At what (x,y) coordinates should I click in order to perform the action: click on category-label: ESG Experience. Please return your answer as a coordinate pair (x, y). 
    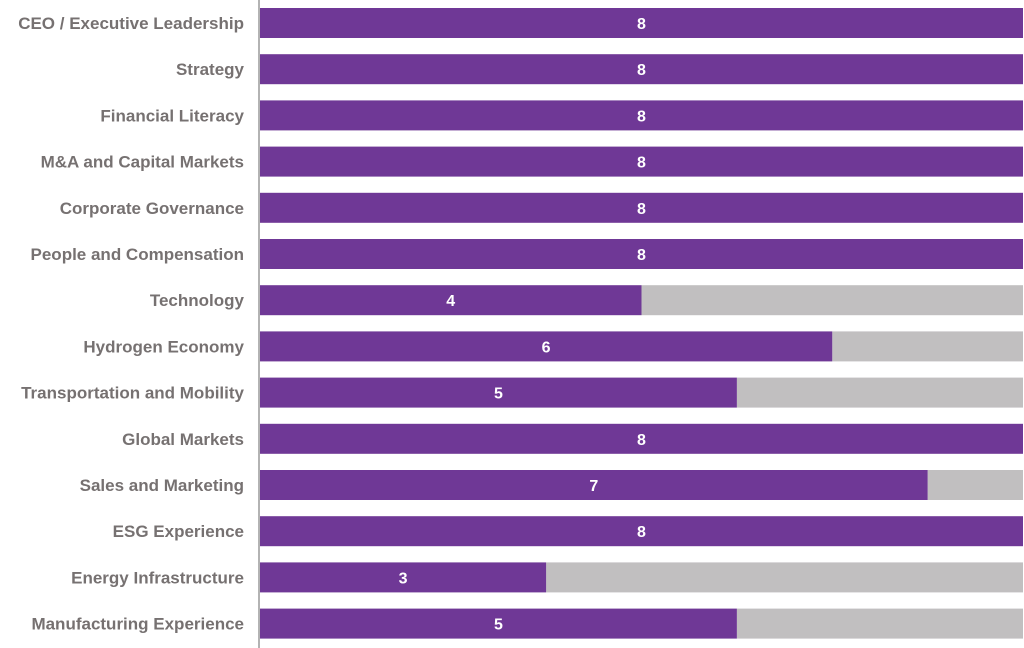
    Looking at the image, I should click on (178, 531).